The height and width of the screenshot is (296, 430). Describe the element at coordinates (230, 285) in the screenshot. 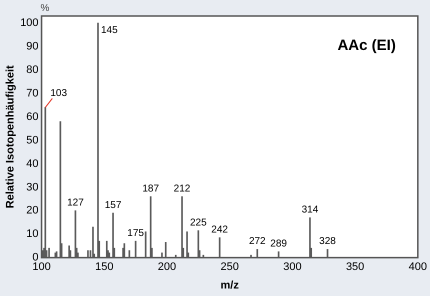

I see `x-axis-title: m/z` at that location.